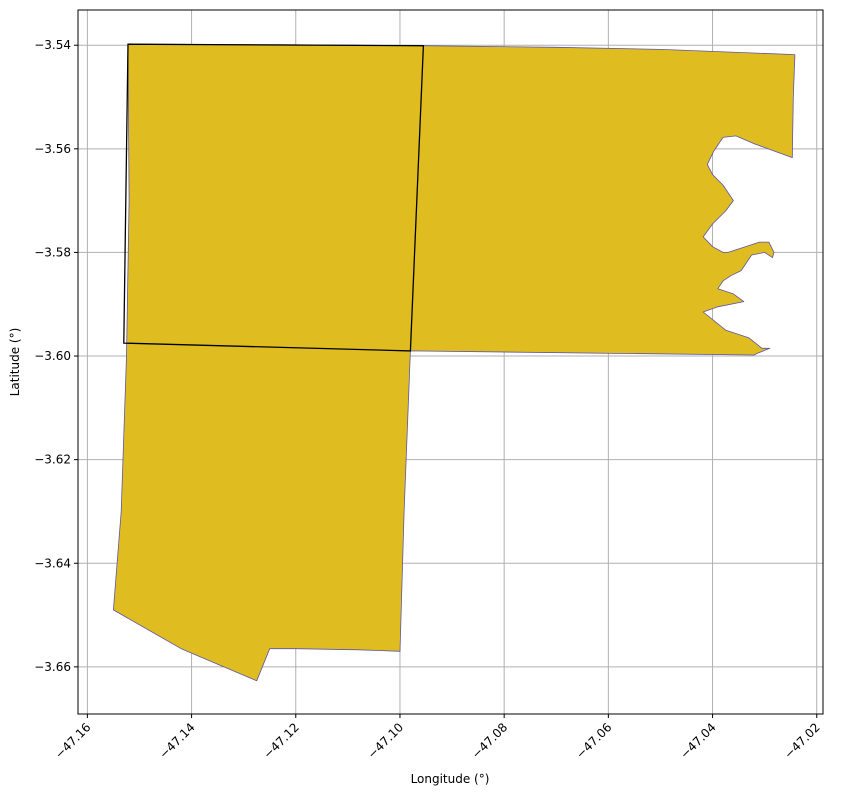 The height and width of the screenshot is (796, 844). What do you see at coordinates (52, 45) in the screenshot?
I see `y-tick-label: −3.54` at bounding box center [52, 45].